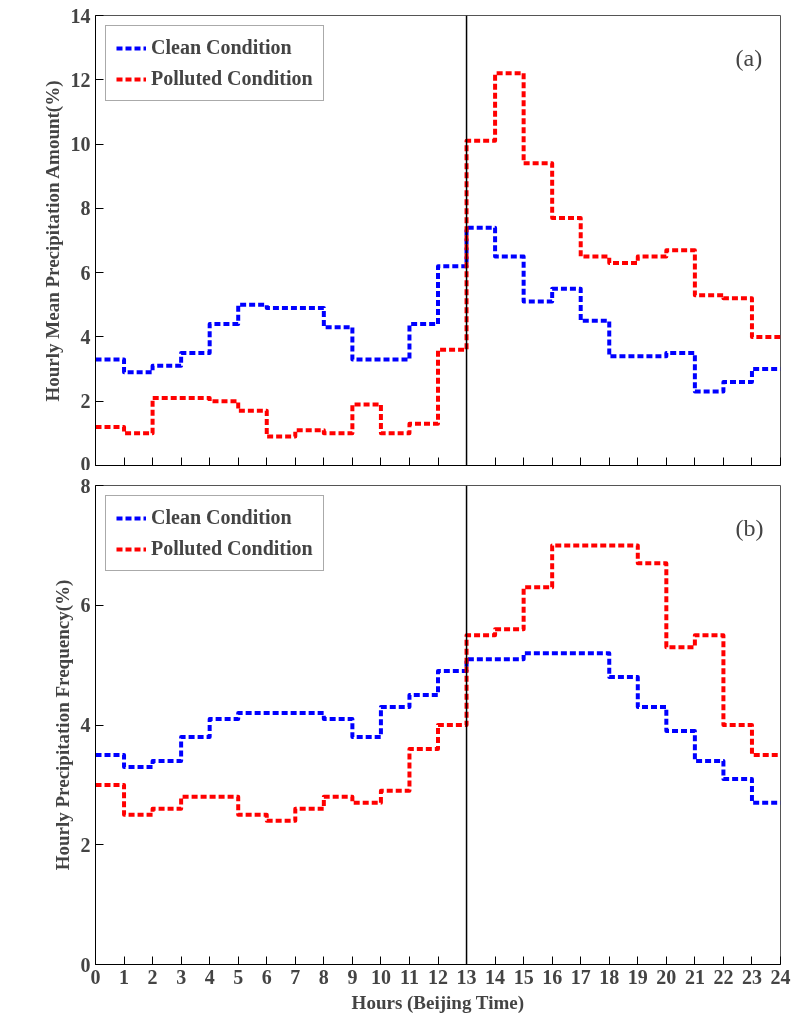 The height and width of the screenshot is (1026, 810). I want to click on x-tick-label: 6, so click(266, 976).